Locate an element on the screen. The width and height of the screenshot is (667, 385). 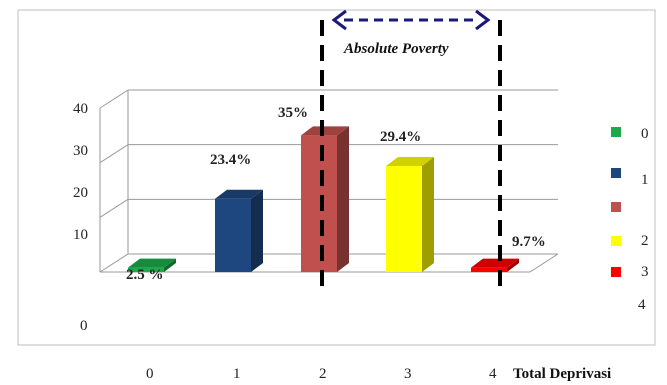
y-tick-label-20: 20 is located at coordinates (80, 193).